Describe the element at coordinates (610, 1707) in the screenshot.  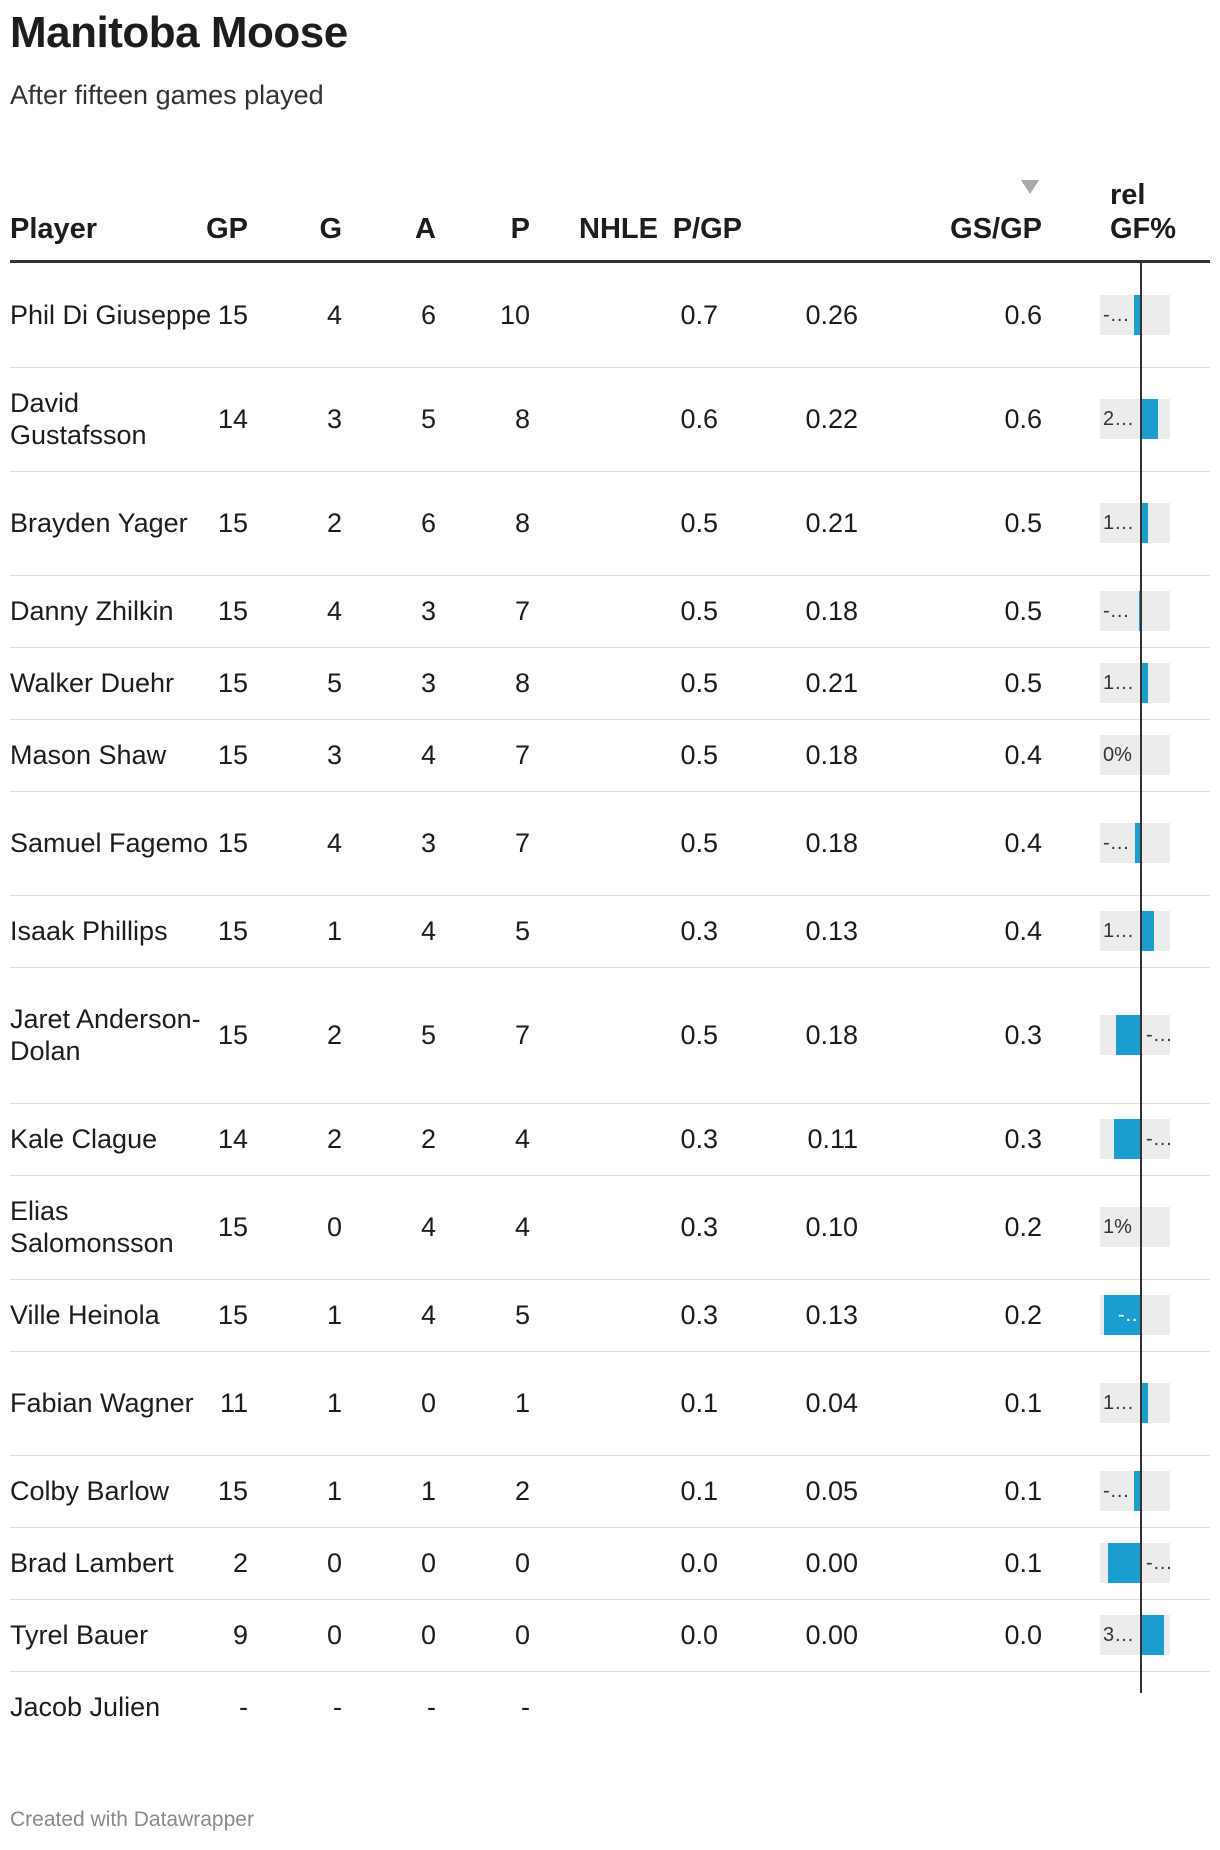
I see `table-row: Jacob Julien - - - -` at that location.